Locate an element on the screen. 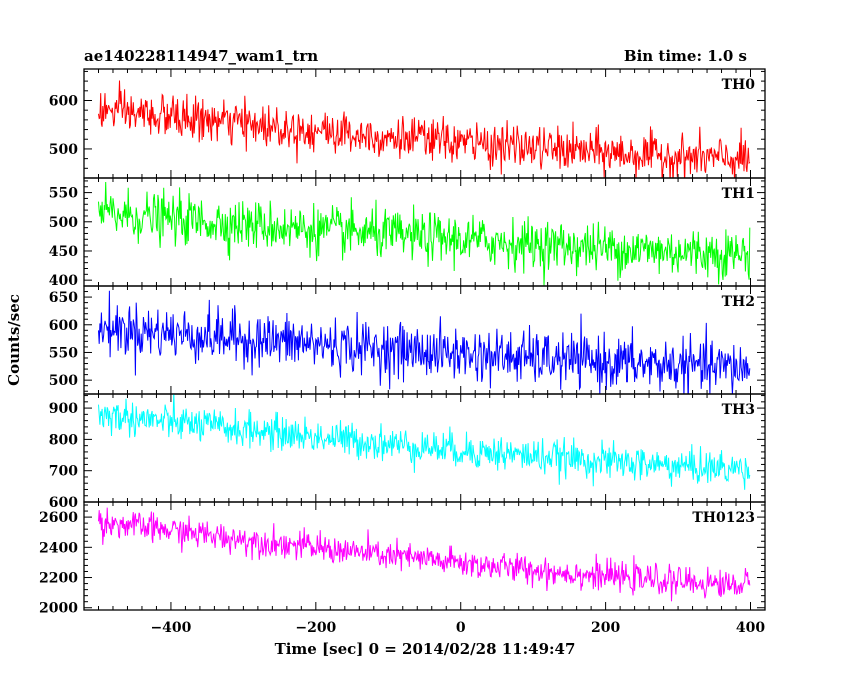 The height and width of the screenshot is (680, 850). series-label-th0123: TH0123 is located at coordinates (723, 518).